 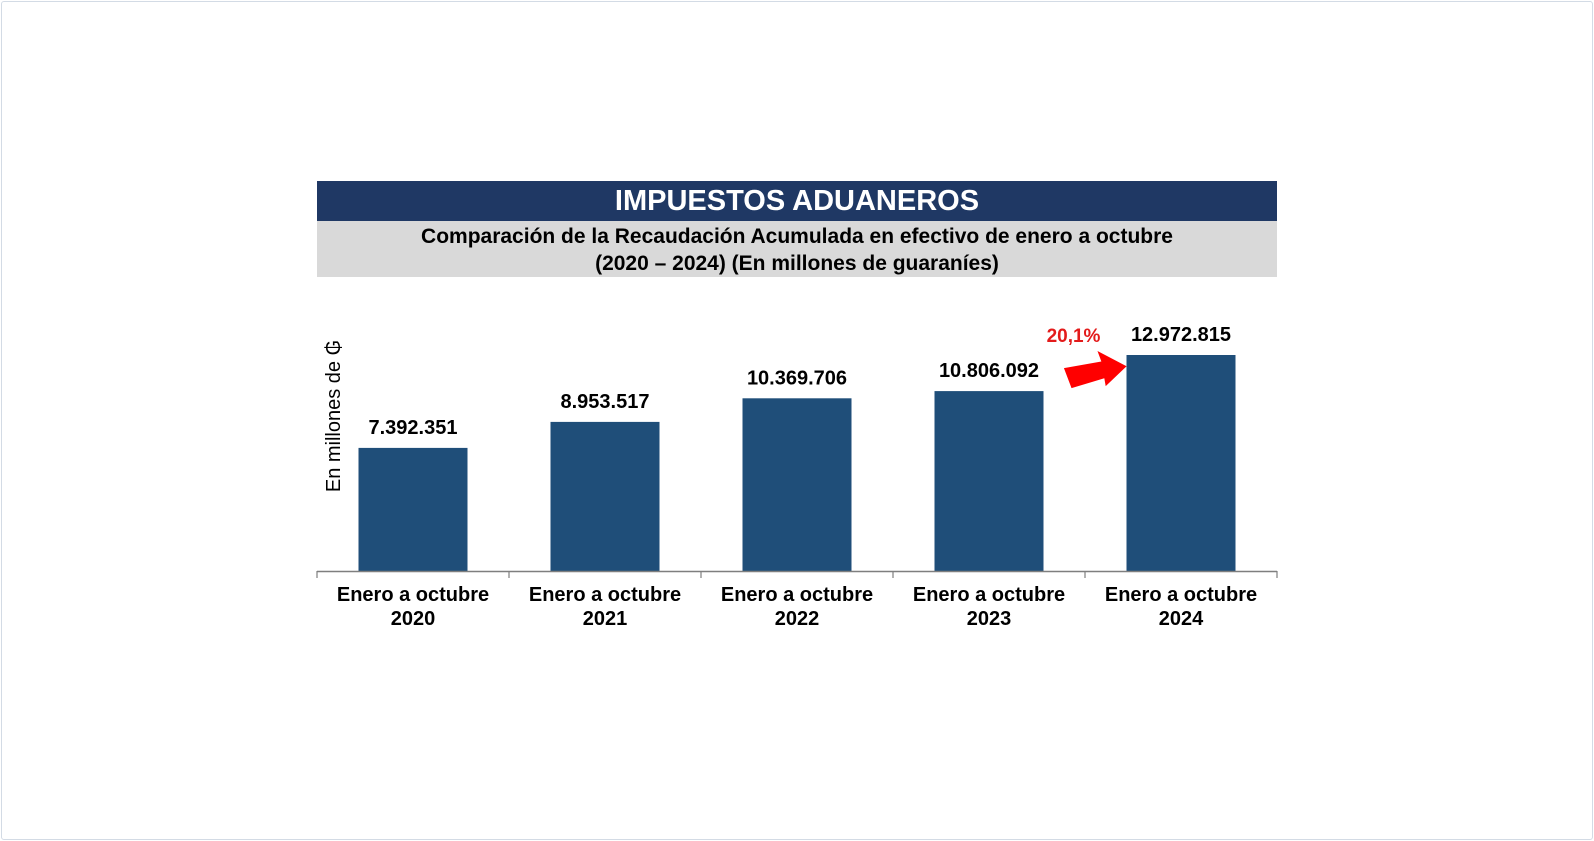 What do you see at coordinates (797, 484) in the screenshot?
I see `bar-2022` at bounding box center [797, 484].